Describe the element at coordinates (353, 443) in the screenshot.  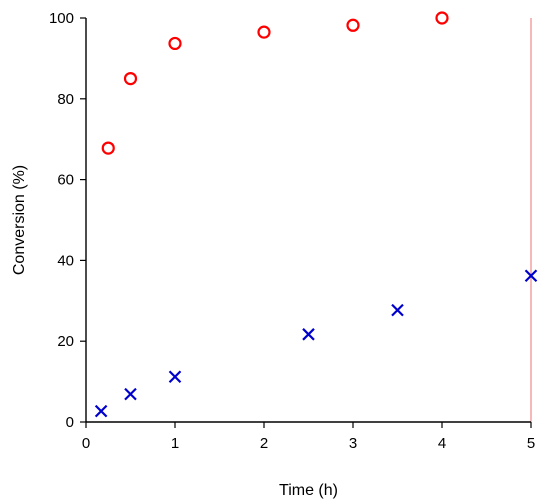
I see `x-tick-label: 3` at that location.